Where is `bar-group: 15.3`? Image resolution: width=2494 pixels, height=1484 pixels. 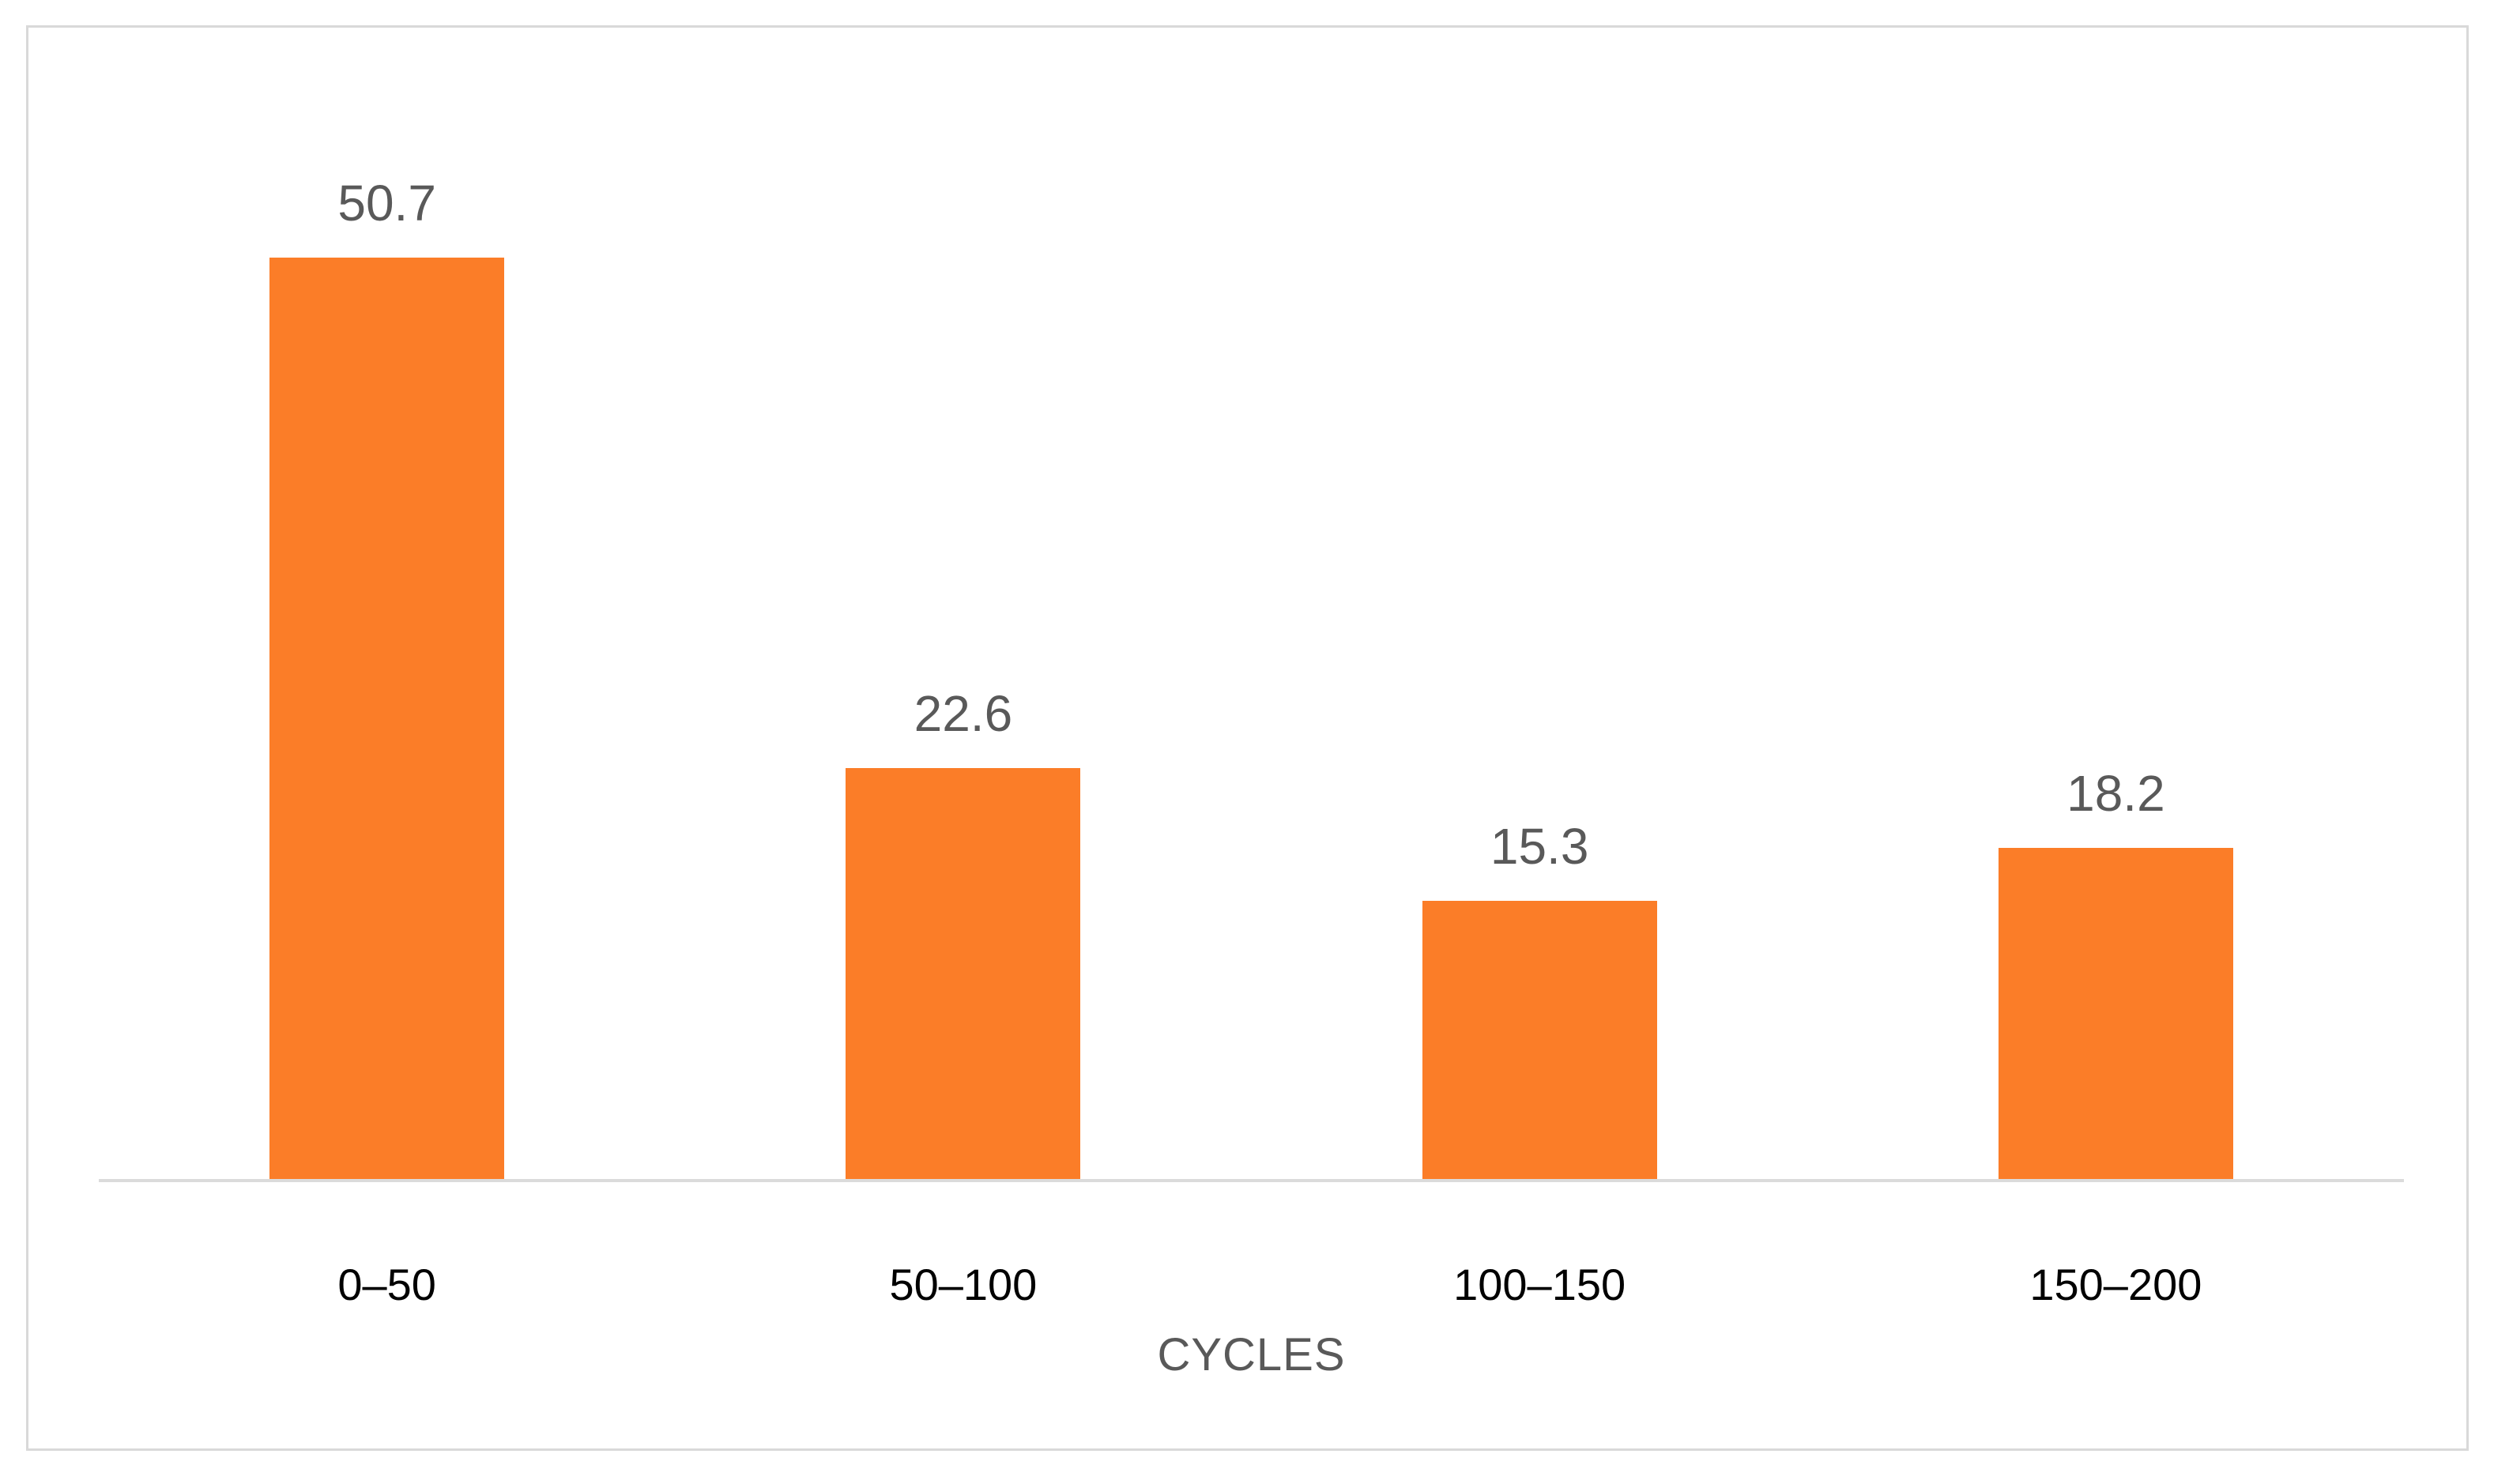
bar-group: 15.3 is located at coordinates (1540, 998).